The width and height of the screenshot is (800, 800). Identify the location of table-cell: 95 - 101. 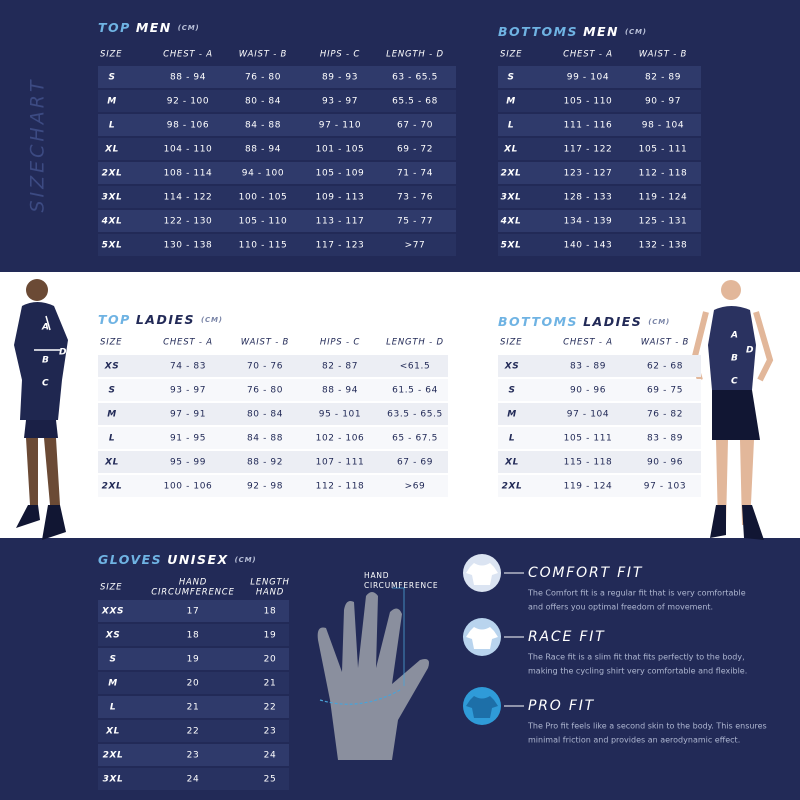
(340, 415).